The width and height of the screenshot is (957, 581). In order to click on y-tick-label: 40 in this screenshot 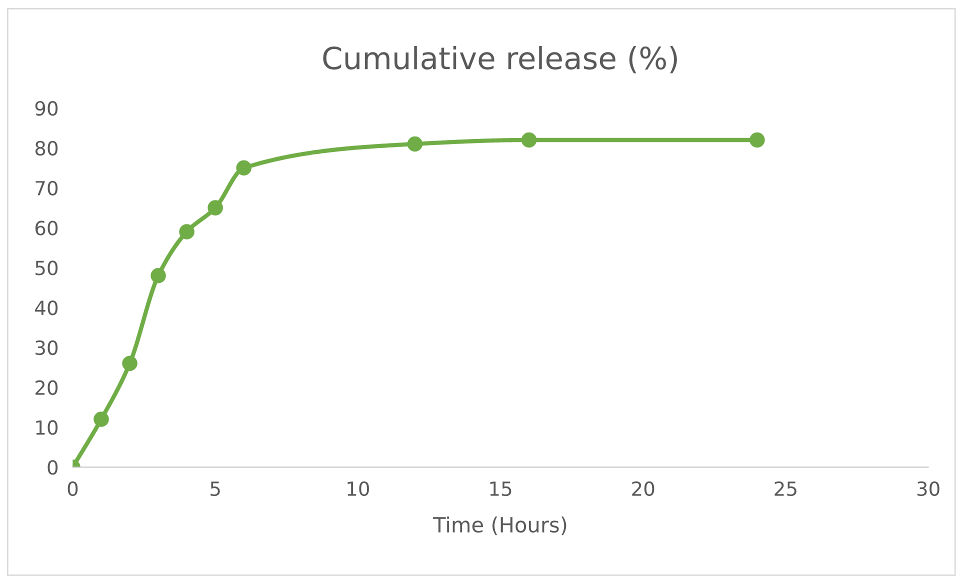, I will do `click(46, 308)`.